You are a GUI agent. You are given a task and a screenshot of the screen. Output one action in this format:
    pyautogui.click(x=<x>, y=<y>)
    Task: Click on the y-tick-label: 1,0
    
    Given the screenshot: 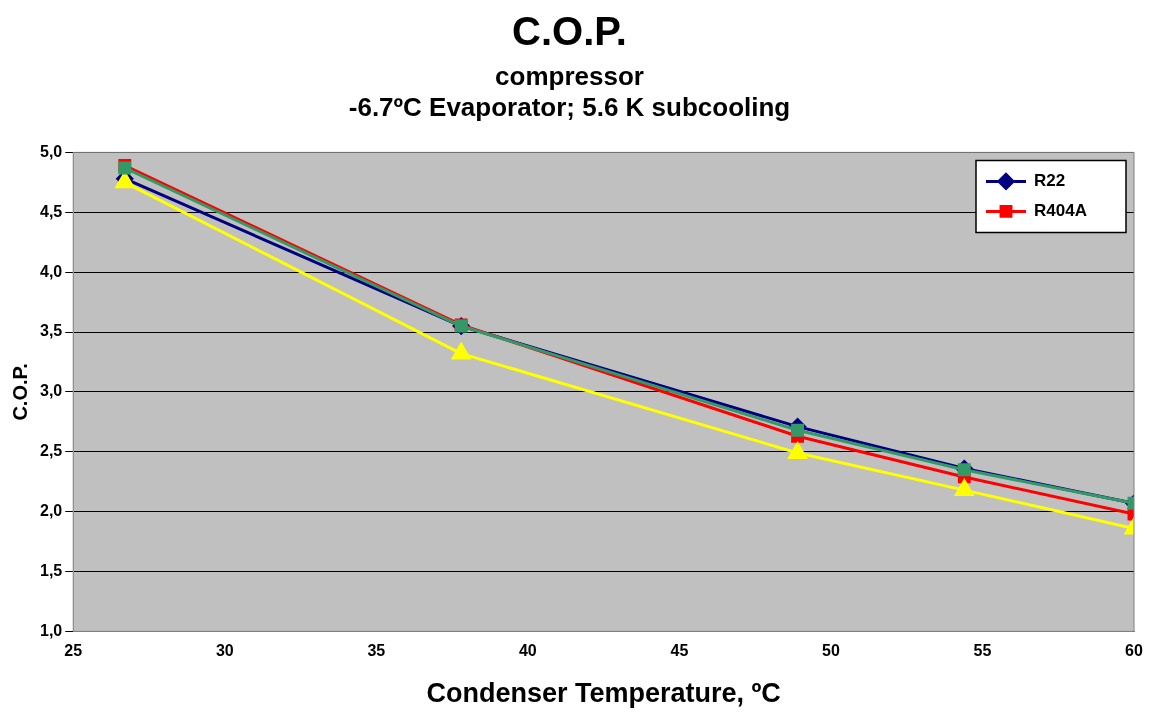 What is the action you would take?
    pyautogui.click(x=51, y=630)
    